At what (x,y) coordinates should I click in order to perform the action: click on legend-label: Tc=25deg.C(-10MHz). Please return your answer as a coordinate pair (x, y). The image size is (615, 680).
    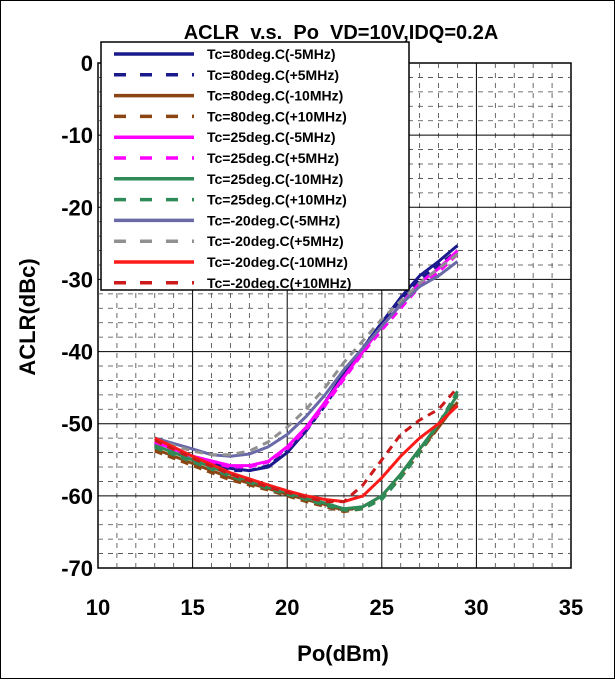
    Looking at the image, I should click on (275, 179).